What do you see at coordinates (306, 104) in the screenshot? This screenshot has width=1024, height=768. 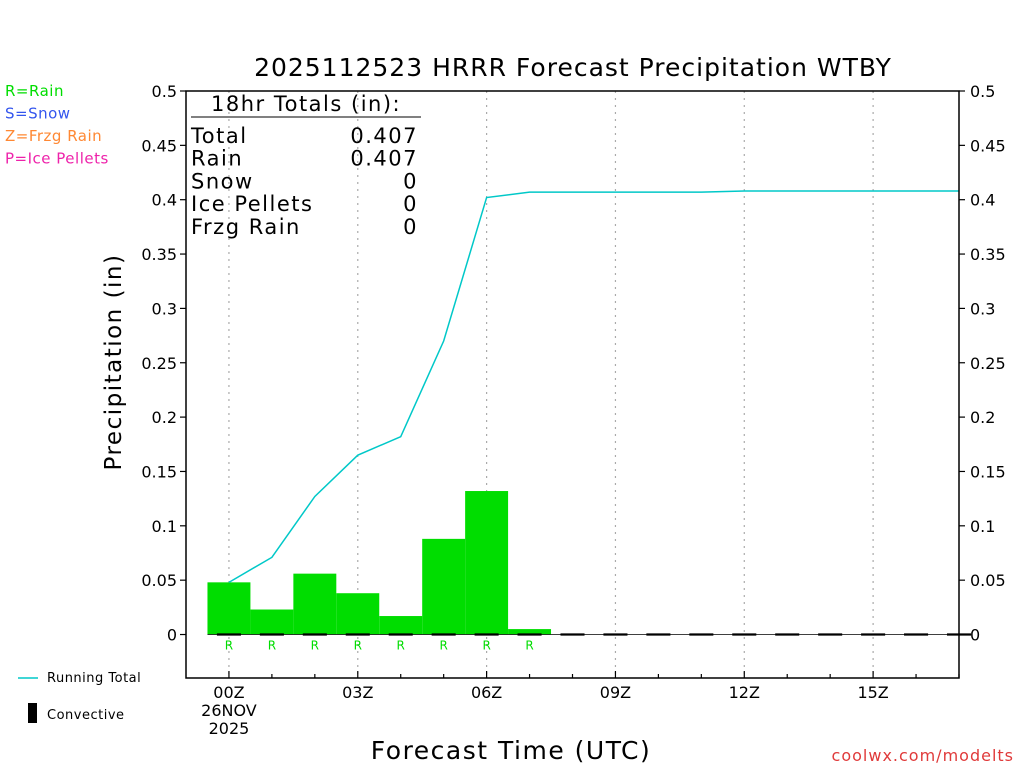 I see `totals-heading: 18hr Totals (in):` at bounding box center [306, 104].